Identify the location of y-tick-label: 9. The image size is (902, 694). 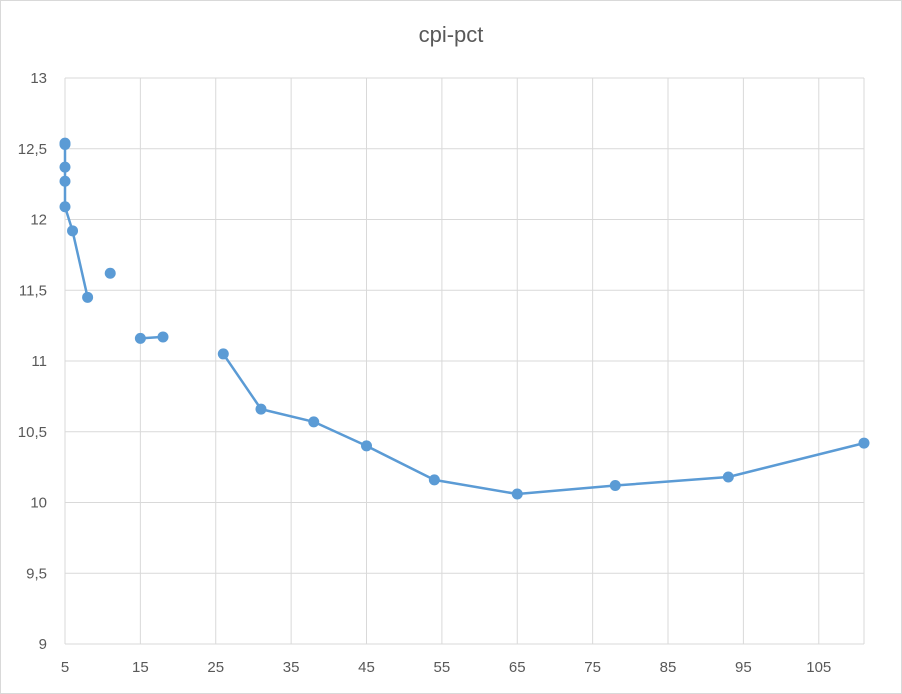
(43, 644).